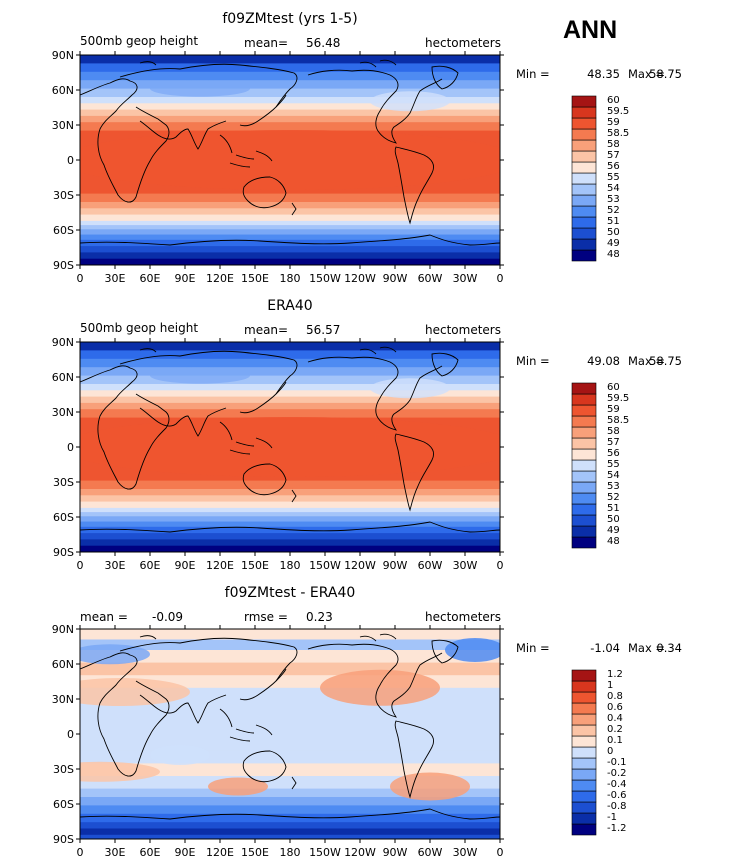 The width and height of the screenshot is (733, 866). Describe the element at coordinates (472, 650) in the screenshot. I see `anomaly-blob` at that location.